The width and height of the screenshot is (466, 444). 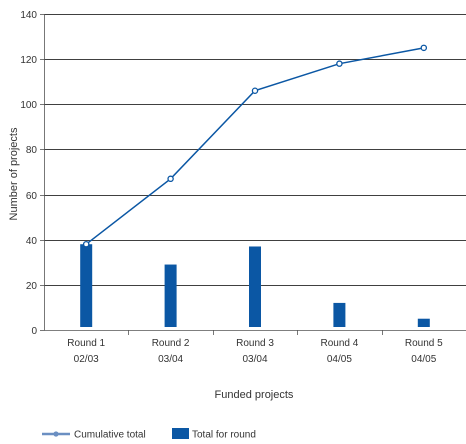 I want to click on legend-item-cumulative: Cumulative total, so click(x=94, y=435).